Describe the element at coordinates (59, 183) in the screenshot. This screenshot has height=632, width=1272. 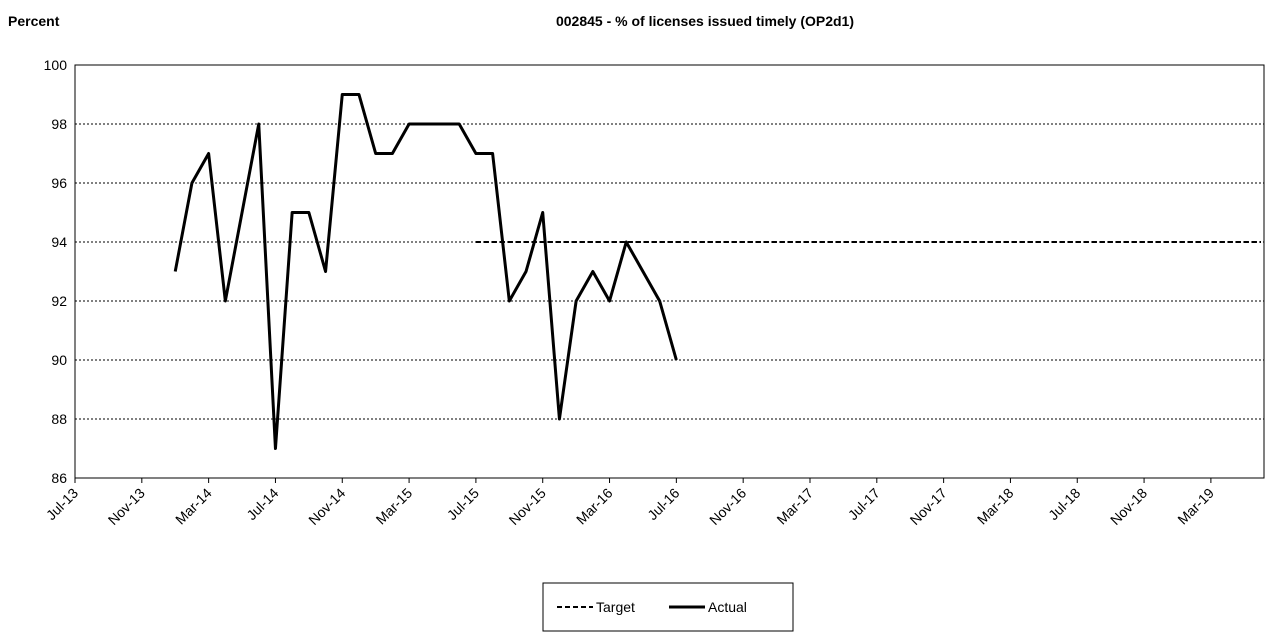
I see `y-tick-label: 96` at that location.